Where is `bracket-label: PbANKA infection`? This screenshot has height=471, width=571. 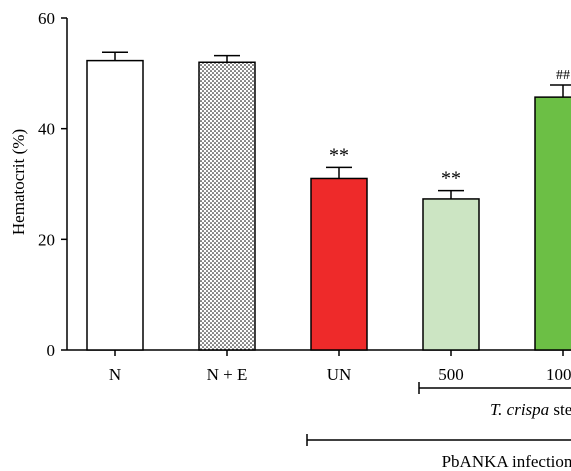 bracket-label: PbANKA infection is located at coordinates (506, 461).